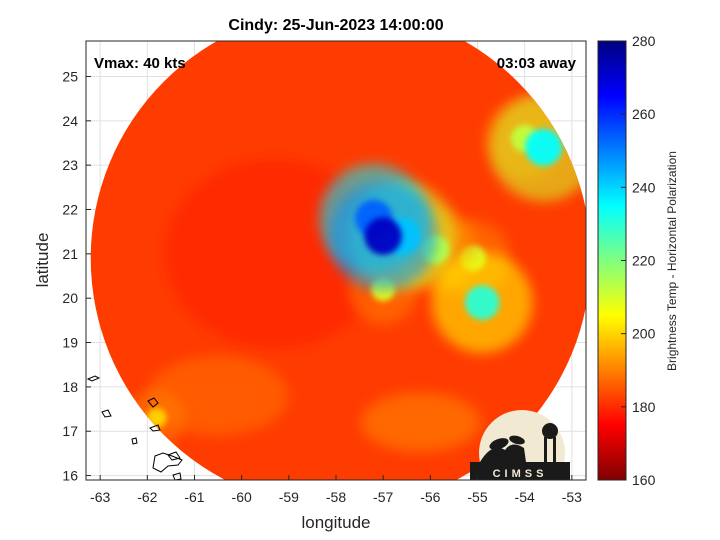  I want to click on y-tick-label: 23, so click(70, 165).